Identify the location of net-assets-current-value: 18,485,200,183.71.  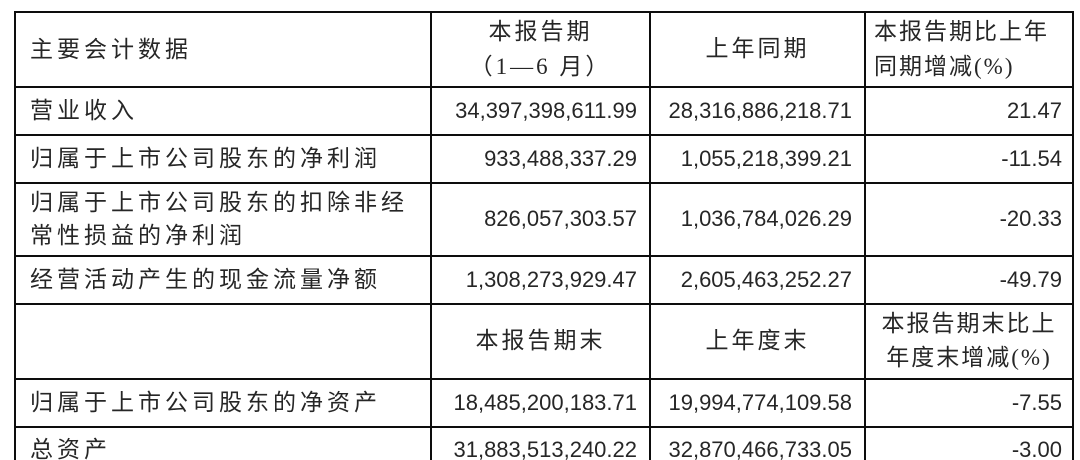
(540, 402).